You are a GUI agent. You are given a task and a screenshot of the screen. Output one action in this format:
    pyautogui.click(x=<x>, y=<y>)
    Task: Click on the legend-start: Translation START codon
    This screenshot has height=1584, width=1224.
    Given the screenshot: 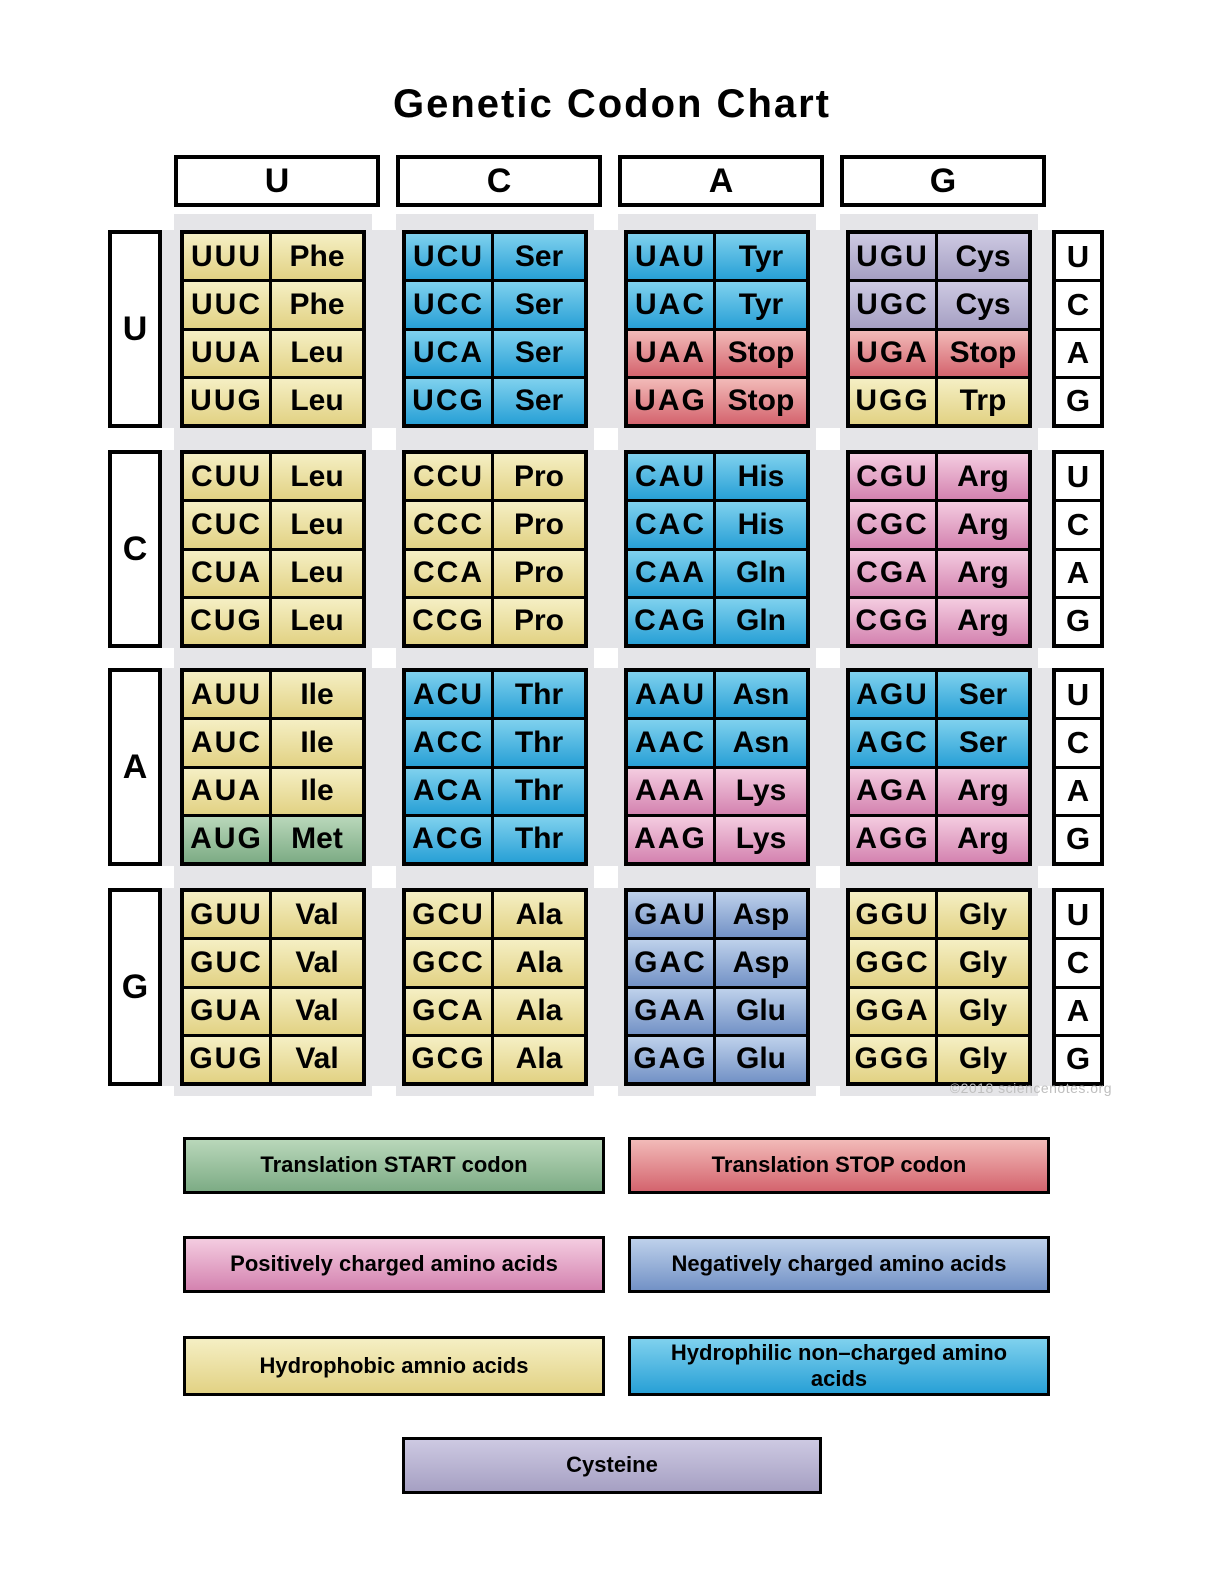 What is the action you would take?
    pyautogui.click(x=394, y=1165)
    